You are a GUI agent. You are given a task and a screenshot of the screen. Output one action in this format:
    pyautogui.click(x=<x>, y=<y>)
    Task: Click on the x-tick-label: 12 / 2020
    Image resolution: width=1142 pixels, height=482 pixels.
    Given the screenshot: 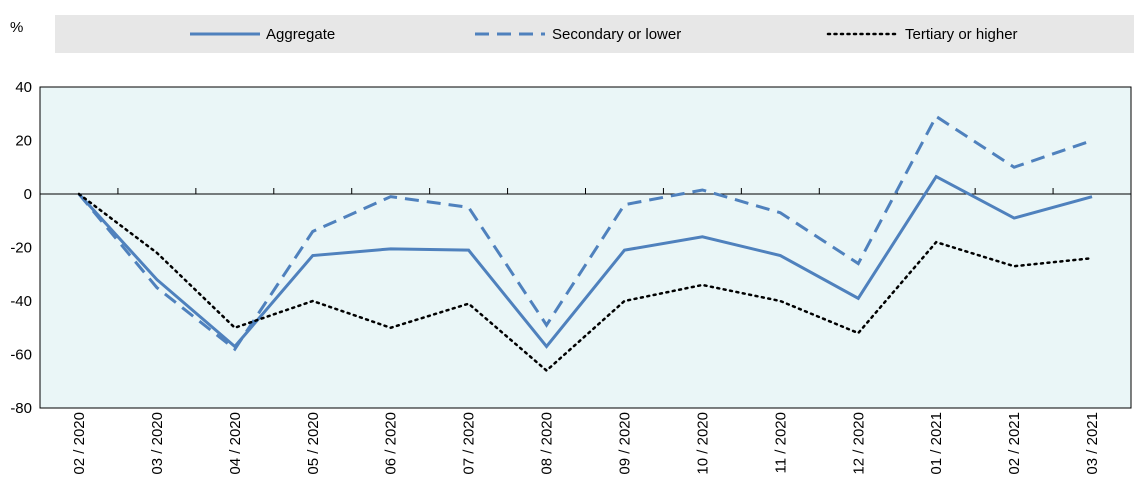 What is the action you would take?
    pyautogui.click(x=858, y=443)
    